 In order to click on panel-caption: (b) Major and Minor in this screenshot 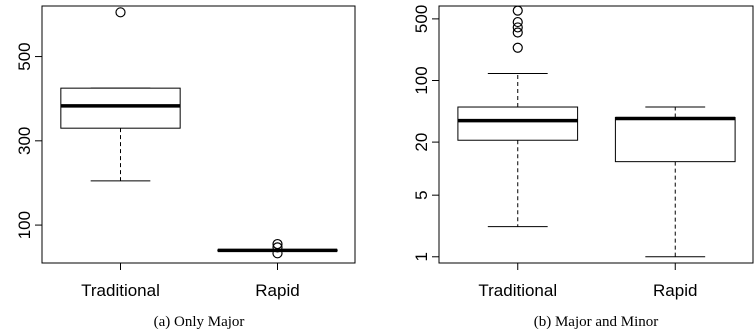, I will do `click(596, 322)`.